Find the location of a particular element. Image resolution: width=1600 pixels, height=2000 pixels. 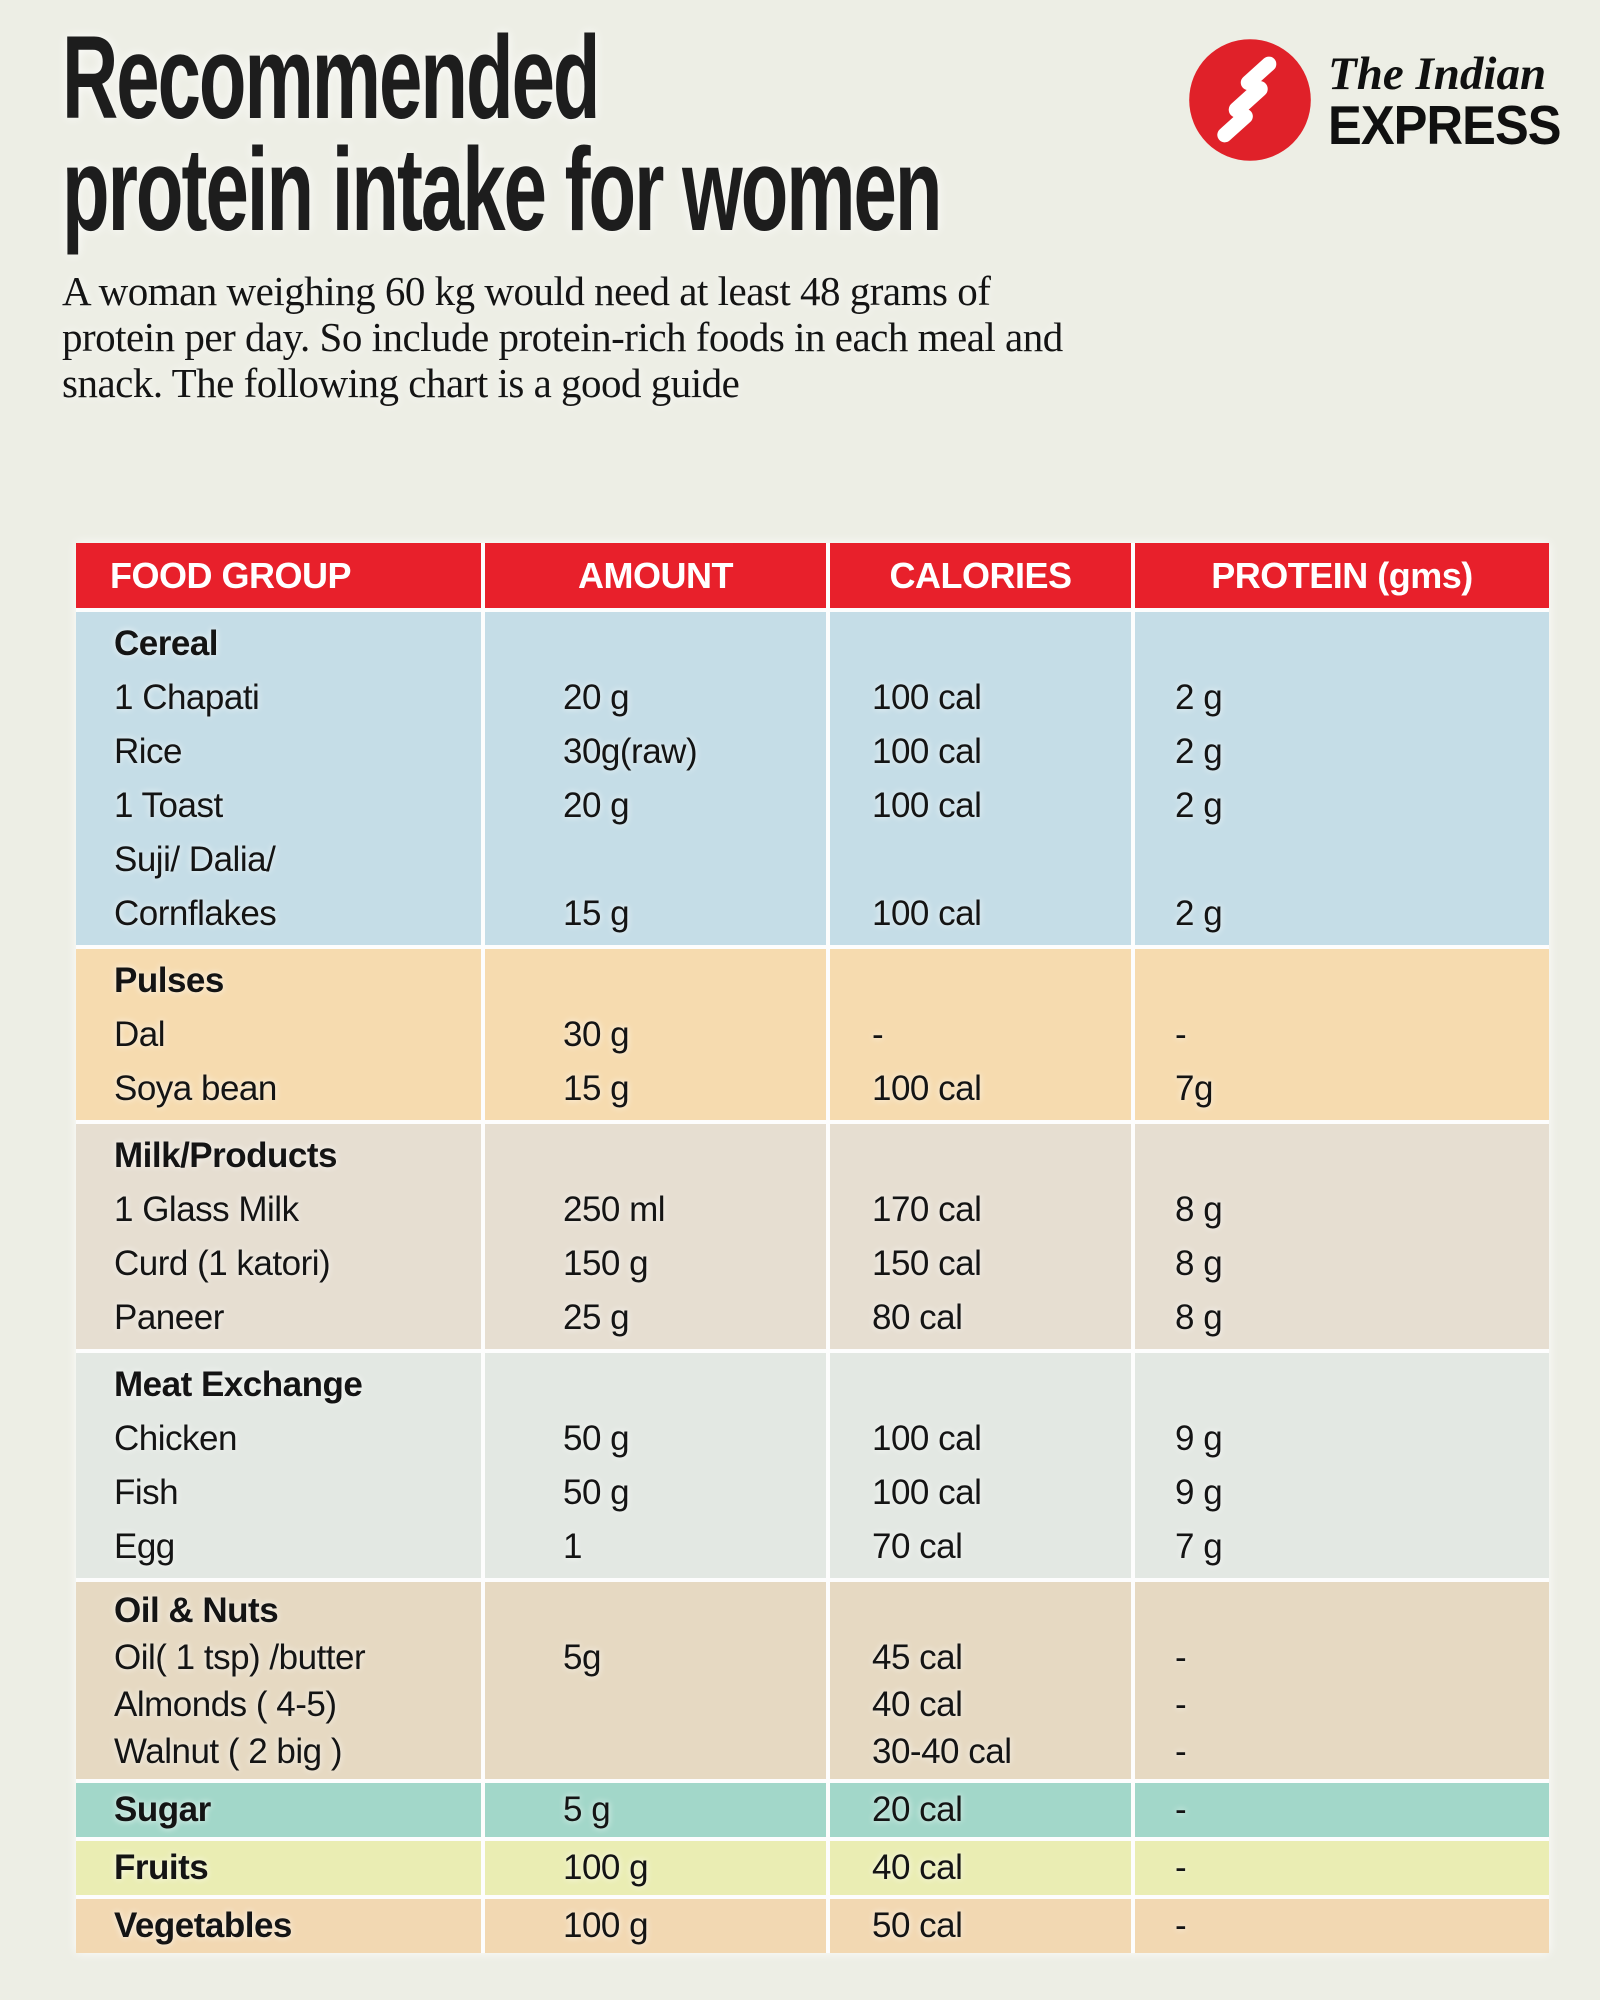

indian-express-flame-icon is located at coordinates (1250, 100).